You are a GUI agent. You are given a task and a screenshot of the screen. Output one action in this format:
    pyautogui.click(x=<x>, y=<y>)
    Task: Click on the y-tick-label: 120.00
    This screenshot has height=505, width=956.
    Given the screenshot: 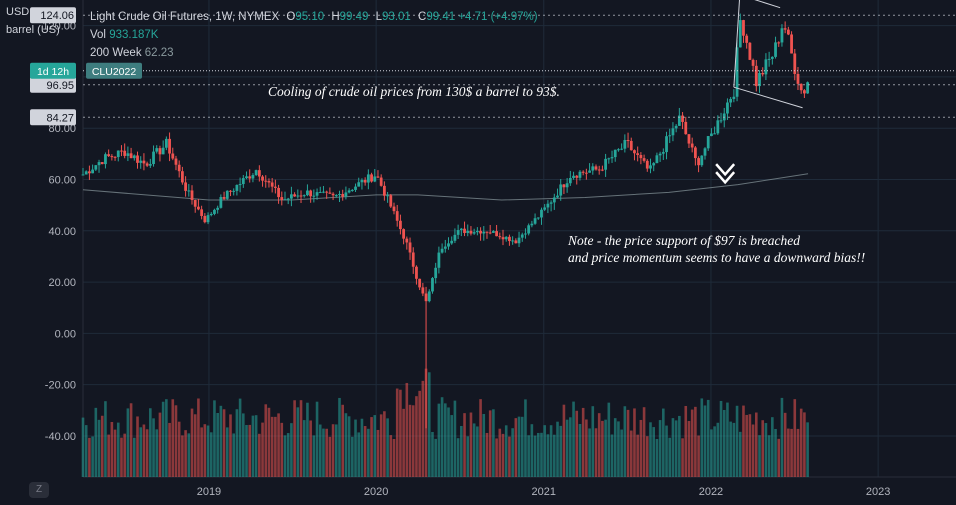 What is the action you would take?
    pyautogui.click(x=59, y=27)
    